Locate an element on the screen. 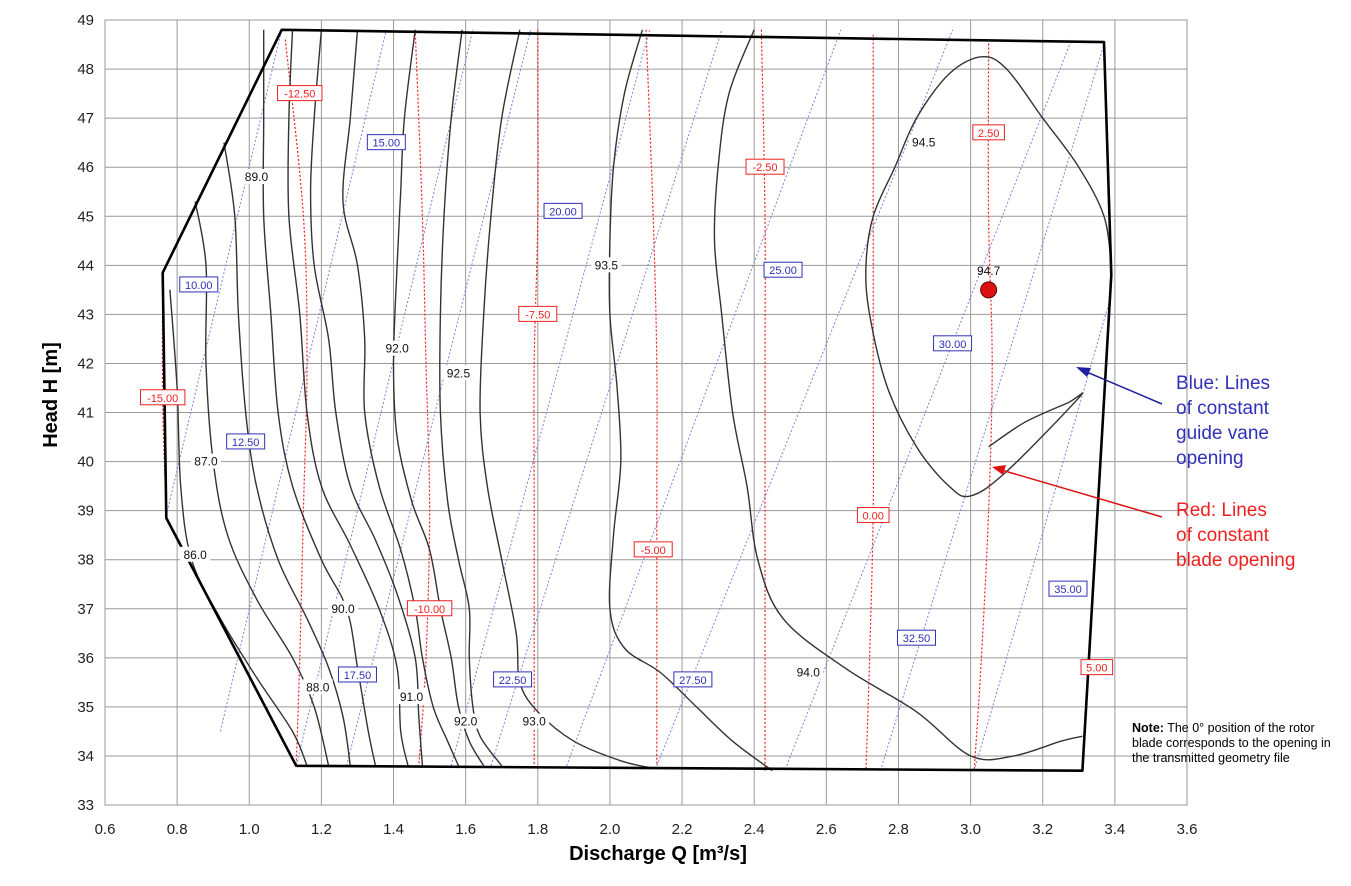 Image resolution: width=1351 pixels, height=886 pixels. y-tick-label: 34 is located at coordinates (85, 756).